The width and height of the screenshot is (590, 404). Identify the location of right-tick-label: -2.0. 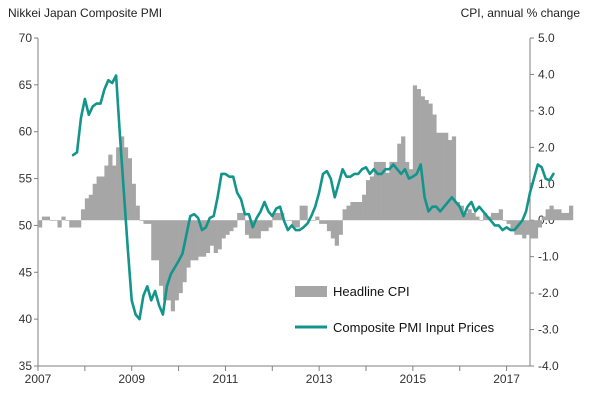
(548, 293).